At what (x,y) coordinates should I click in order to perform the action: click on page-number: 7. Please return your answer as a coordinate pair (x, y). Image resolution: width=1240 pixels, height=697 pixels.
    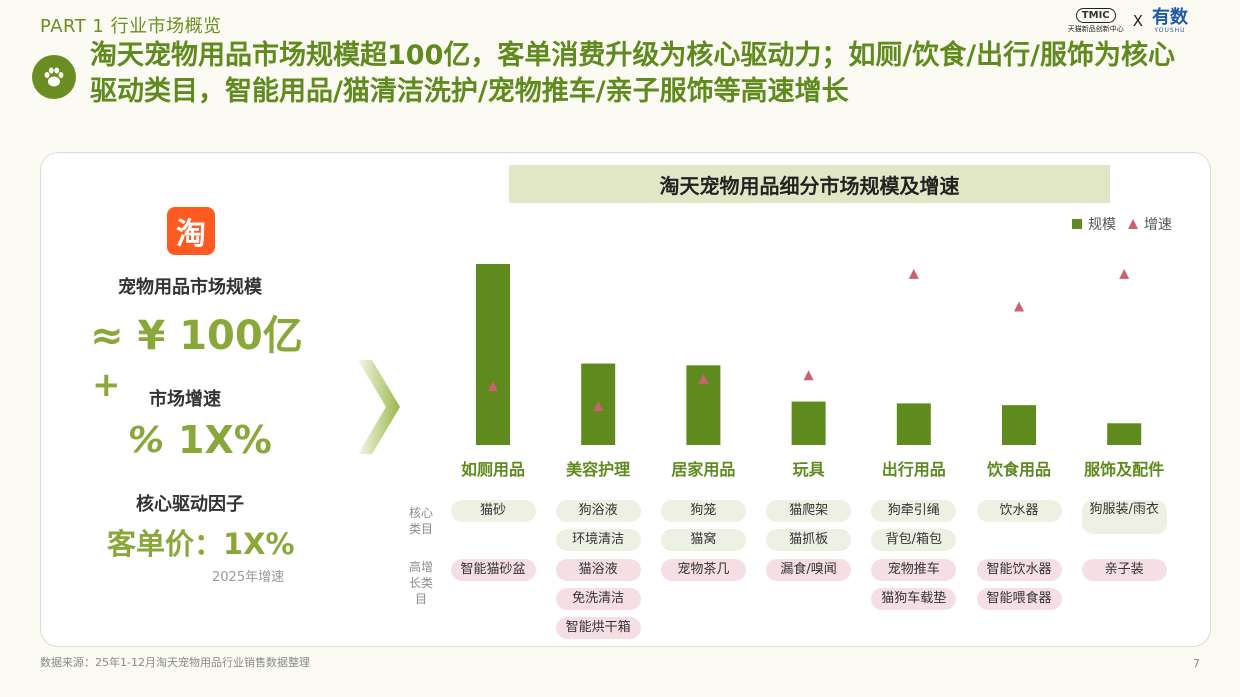
    Looking at the image, I should click on (1196, 663).